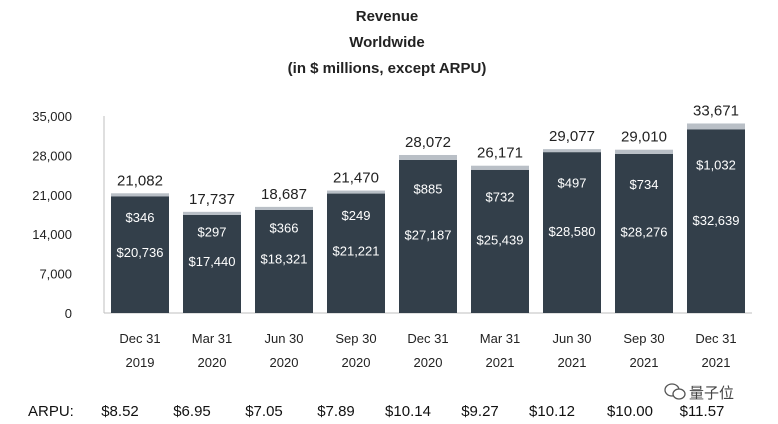 The width and height of the screenshot is (778, 424). I want to click on bar-total-label: 28,072, so click(428, 142).